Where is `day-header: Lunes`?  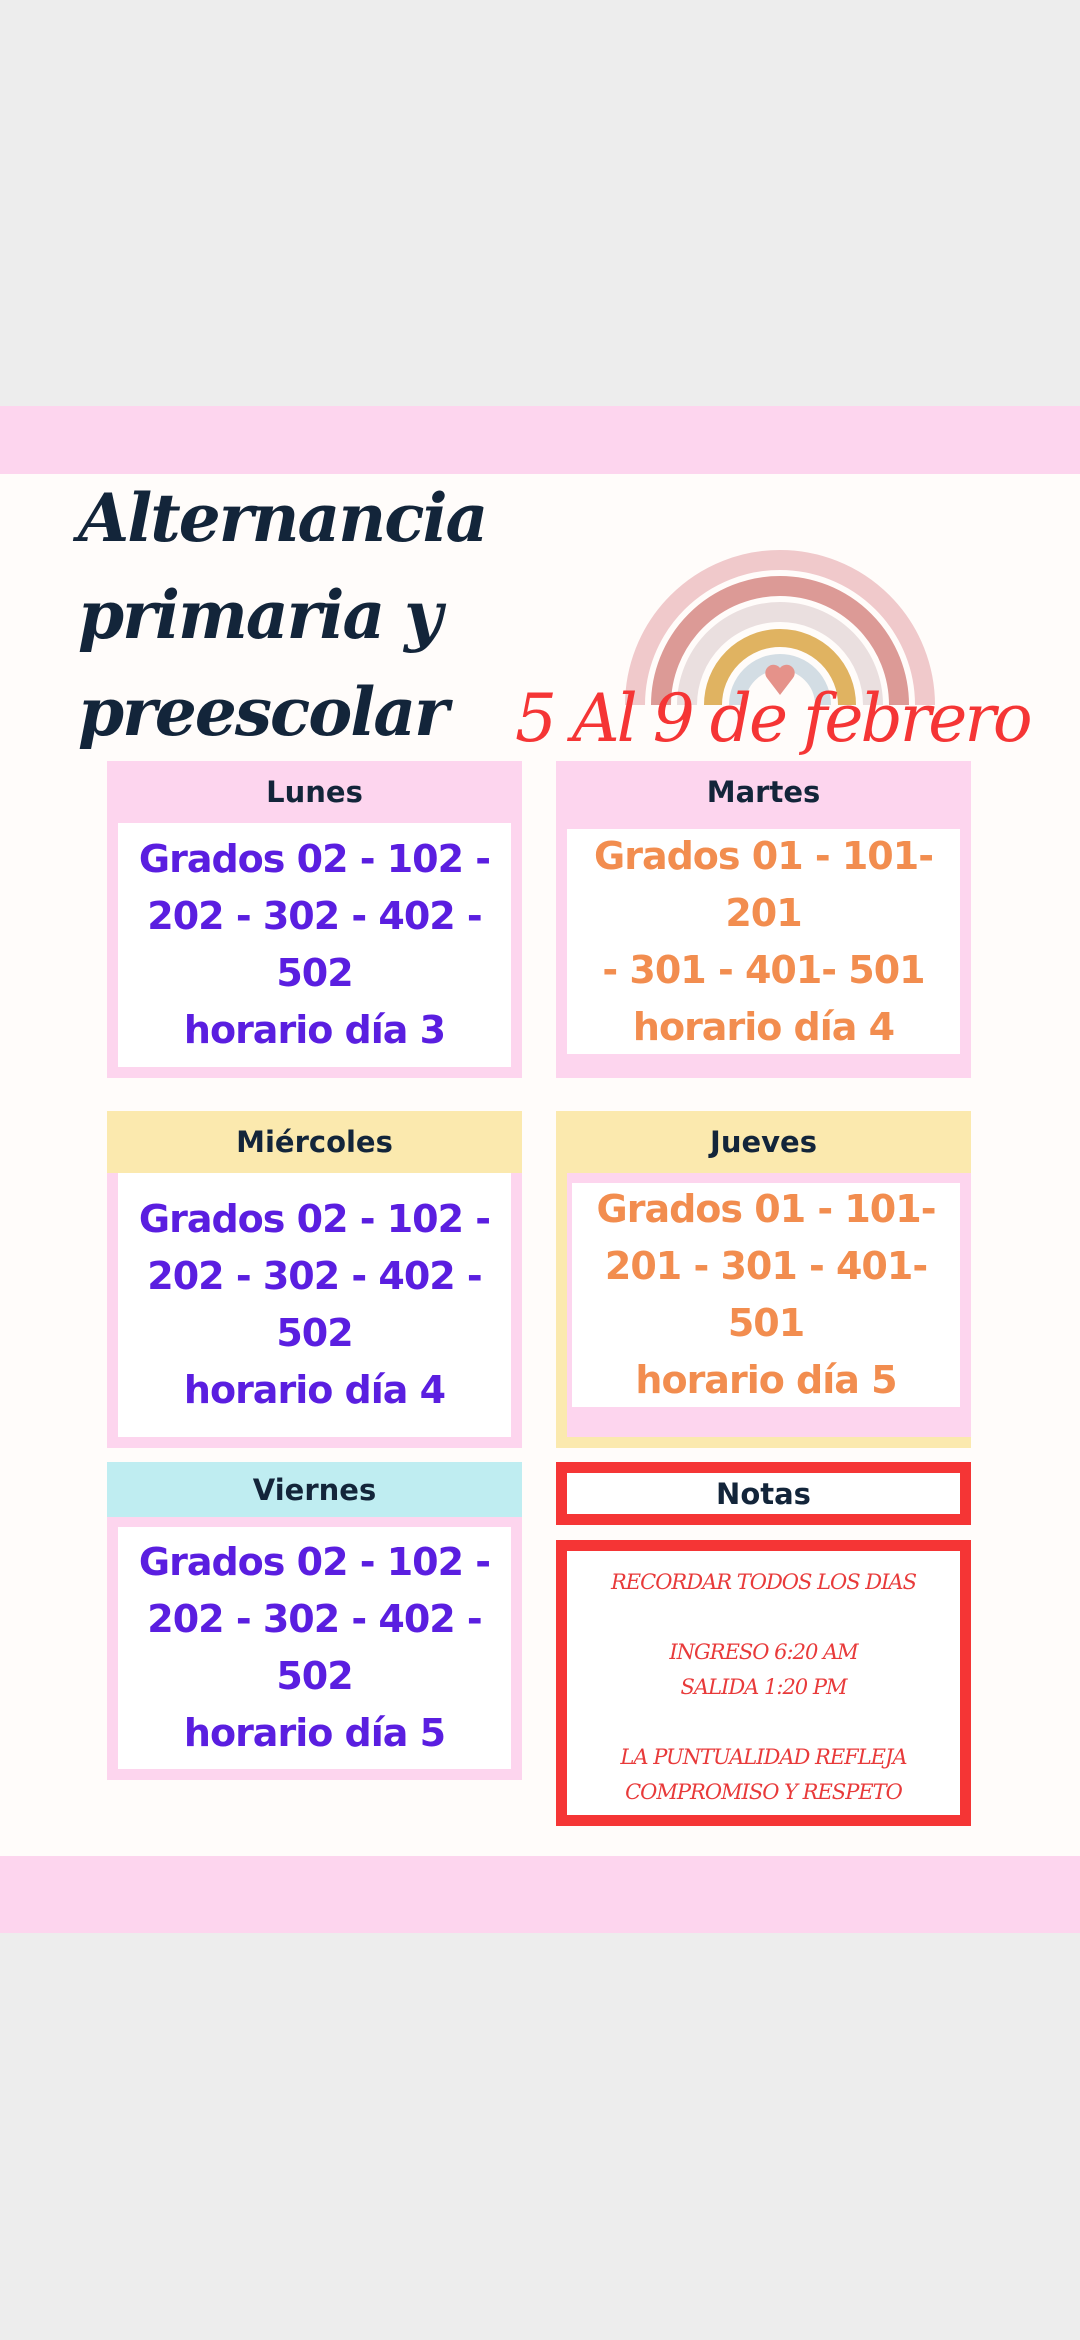 day-header: Lunes is located at coordinates (314, 792).